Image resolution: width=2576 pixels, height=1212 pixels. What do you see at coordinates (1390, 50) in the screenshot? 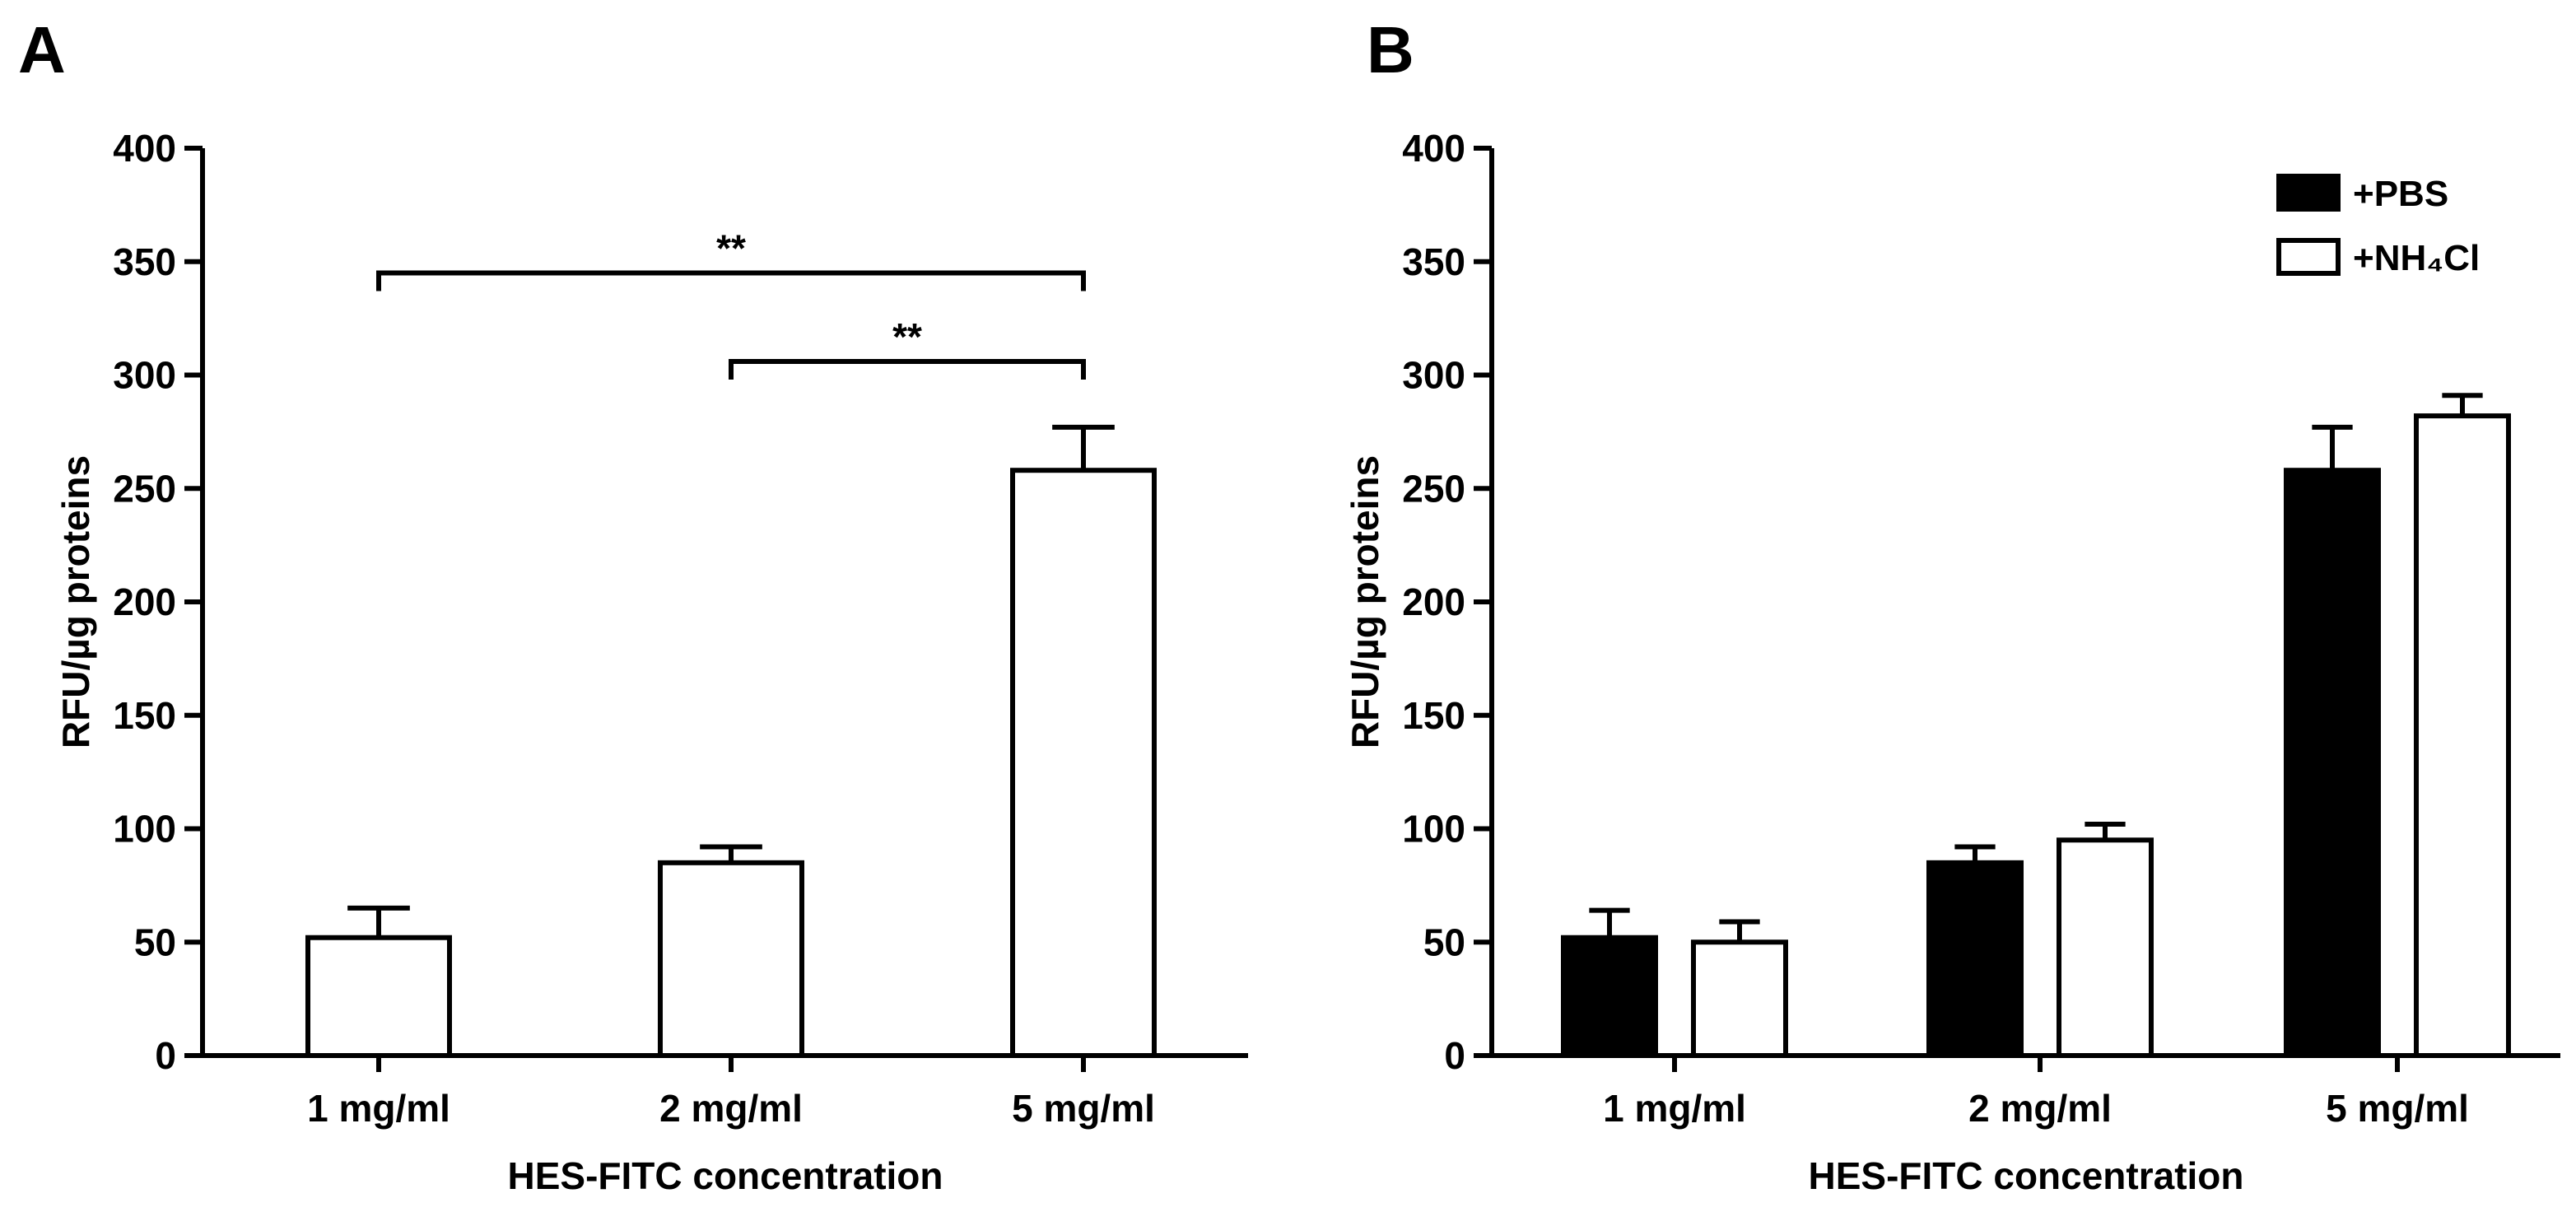
I see `panel-letter: B` at bounding box center [1390, 50].